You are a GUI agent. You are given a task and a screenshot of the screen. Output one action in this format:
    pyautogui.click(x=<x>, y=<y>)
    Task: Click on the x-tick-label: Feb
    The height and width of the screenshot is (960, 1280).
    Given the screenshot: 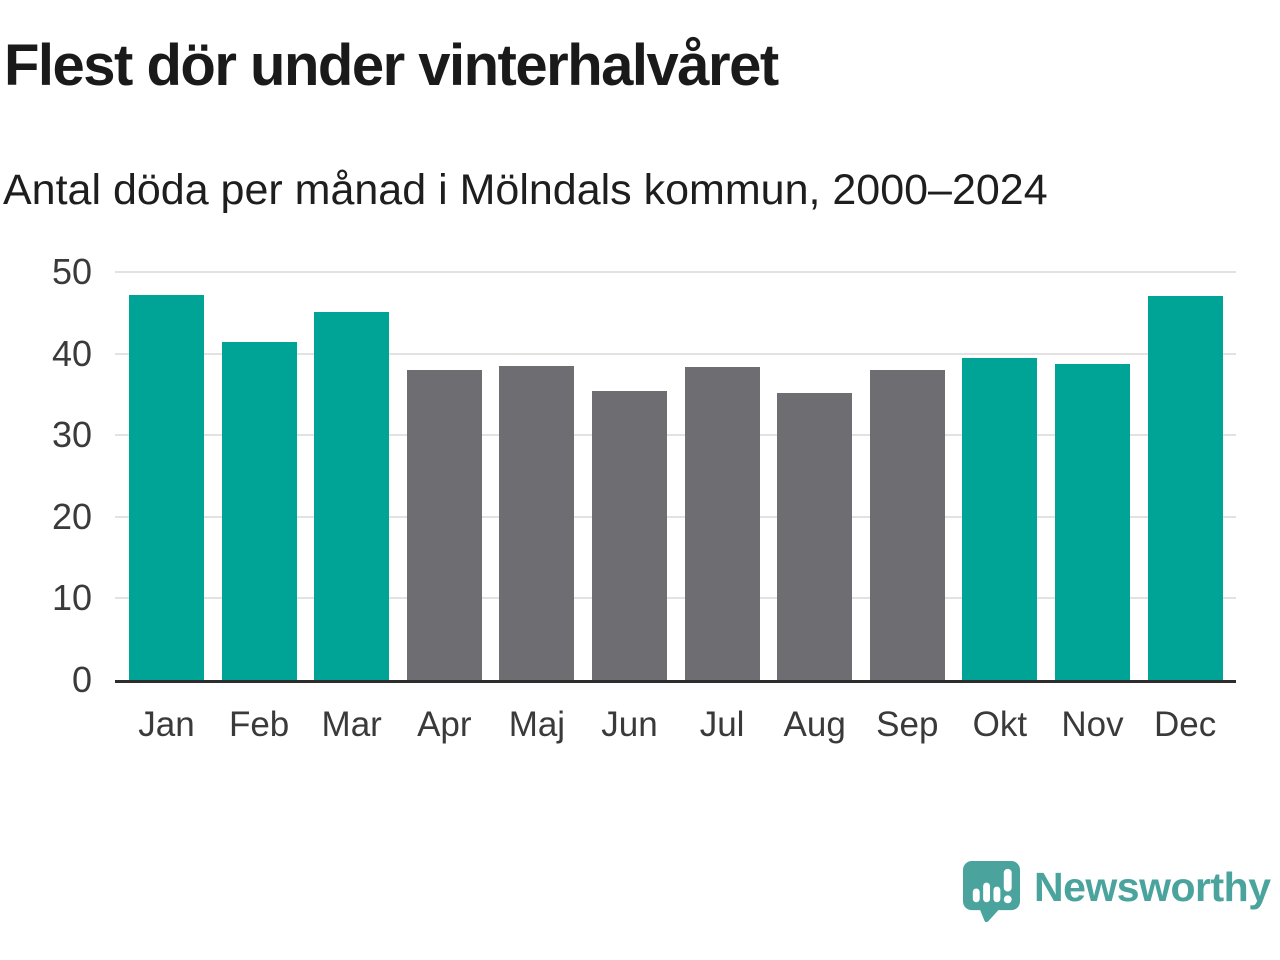 What is the action you would take?
    pyautogui.click(x=259, y=724)
    